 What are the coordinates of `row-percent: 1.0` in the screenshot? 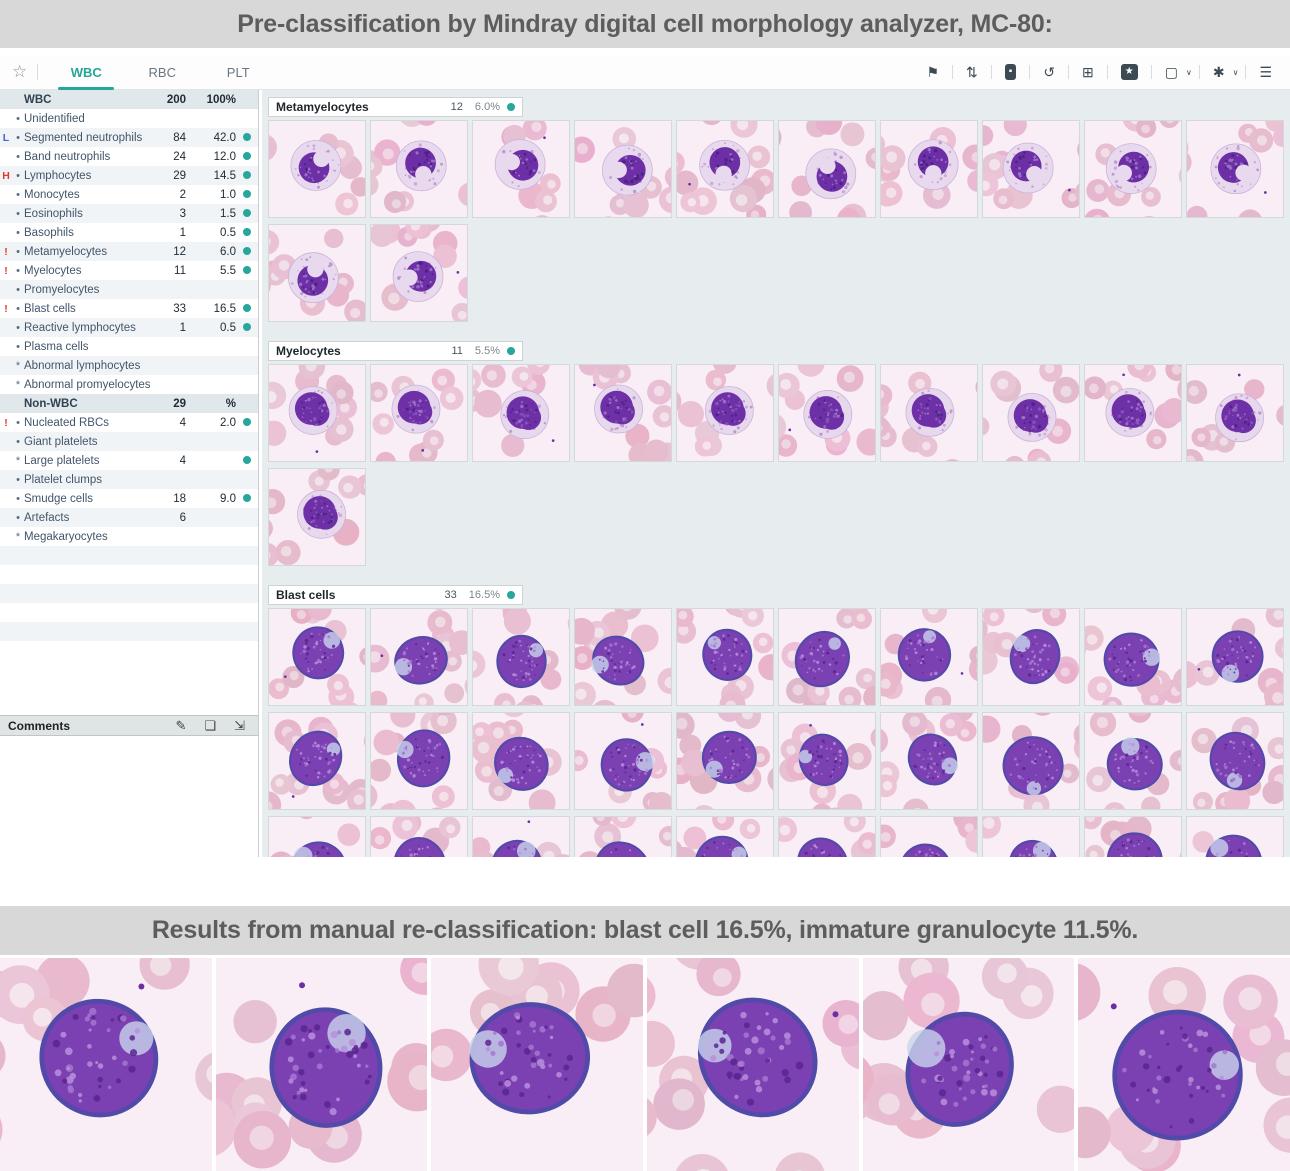 It's located at (228, 194).